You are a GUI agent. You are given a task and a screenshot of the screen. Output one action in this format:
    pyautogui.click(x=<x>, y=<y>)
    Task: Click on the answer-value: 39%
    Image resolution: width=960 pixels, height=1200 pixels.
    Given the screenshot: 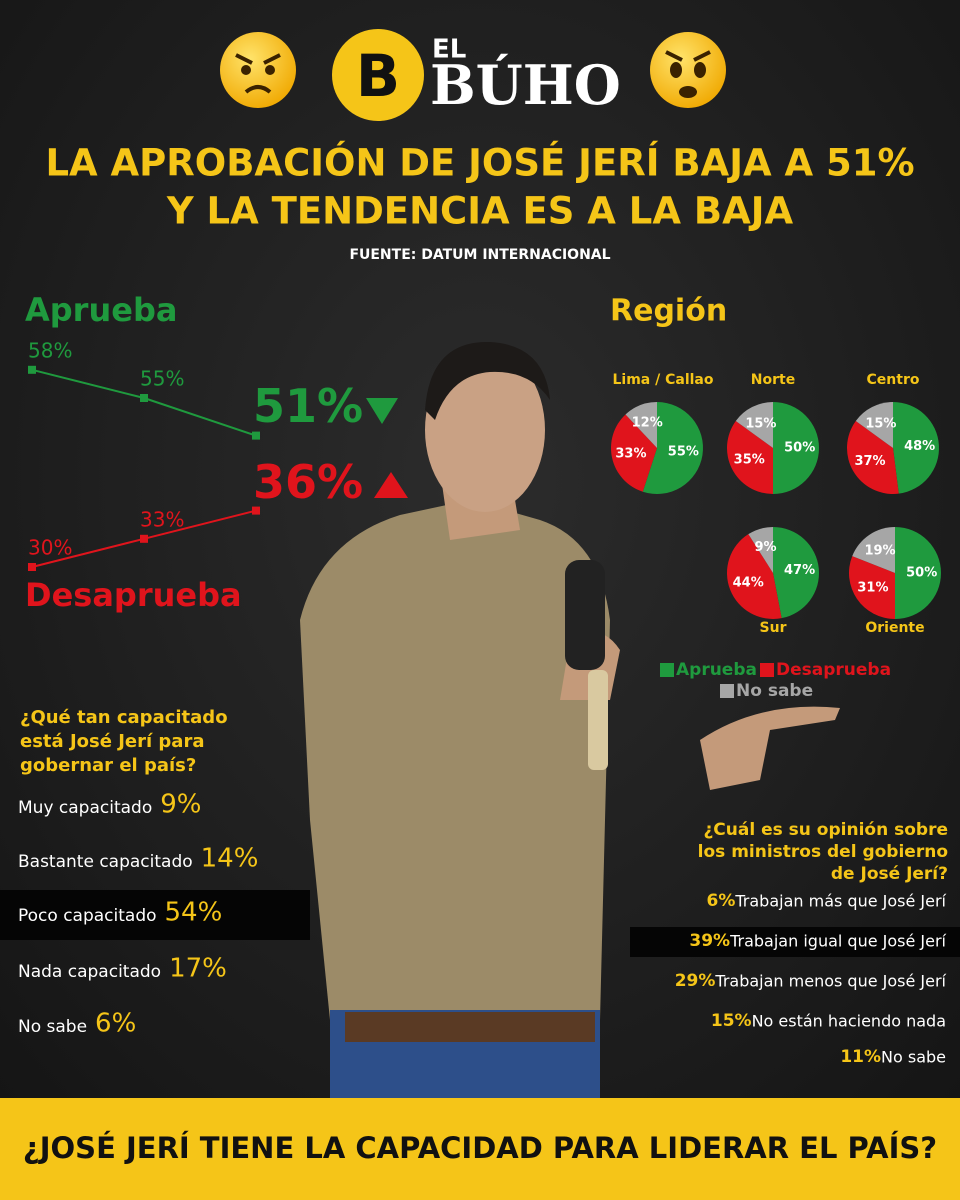 What is the action you would take?
    pyautogui.click(x=709, y=941)
    